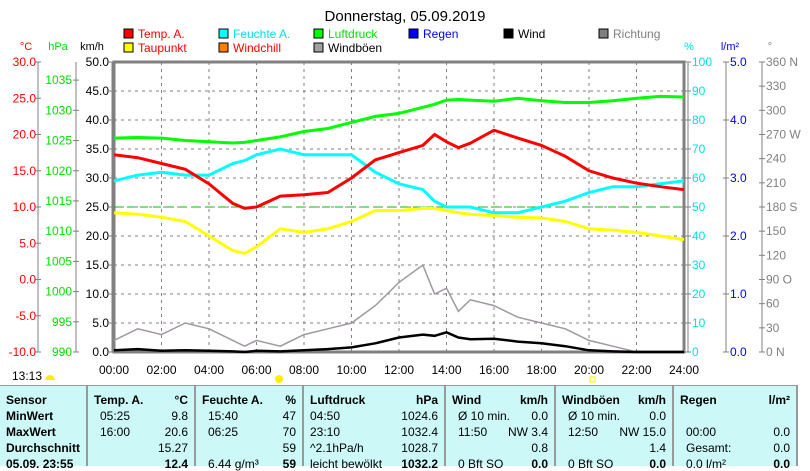  Describe the element at coordinates (591, 400) in the screenshot. I see `5-header: Windböen` at that location.